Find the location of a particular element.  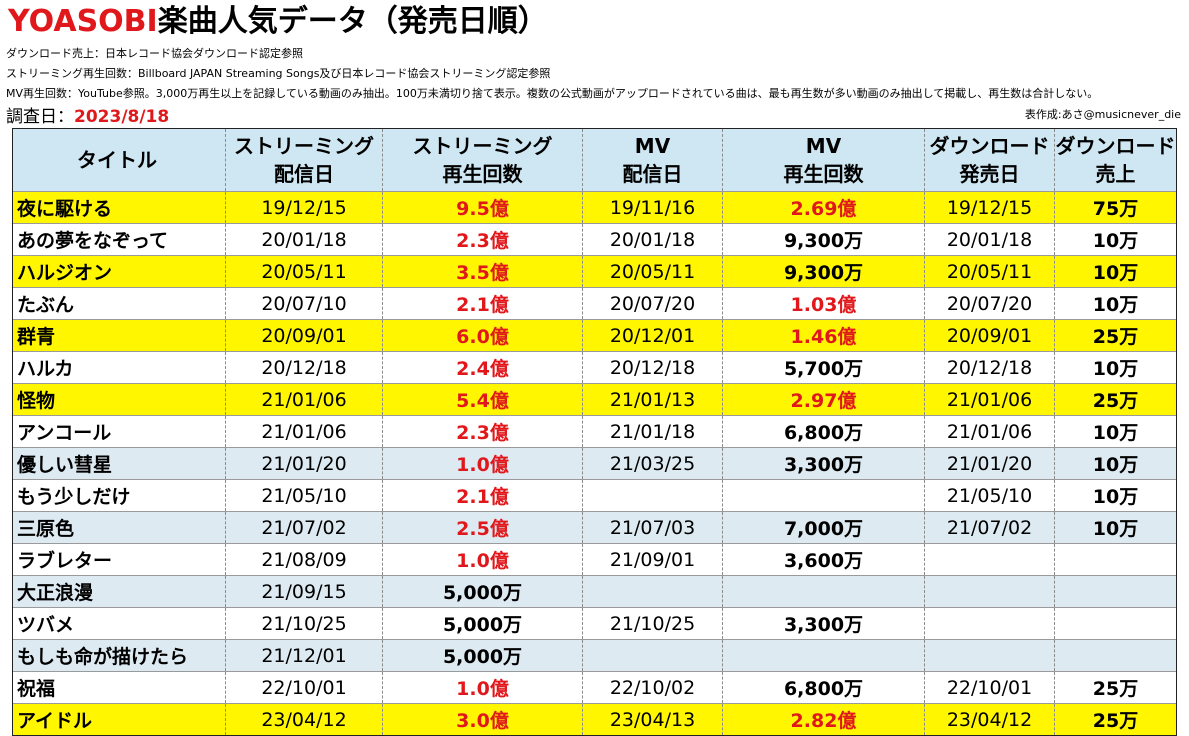

header-mv-date-line: 配信日 is located at coordinates (652, 174).